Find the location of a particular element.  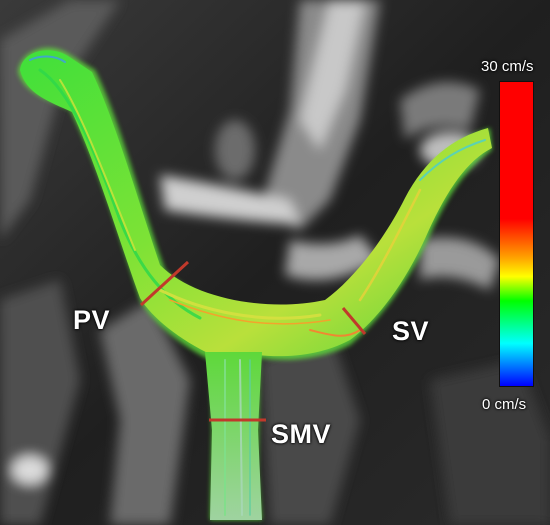

sv-label: SV is located at coordinates (411, 331).